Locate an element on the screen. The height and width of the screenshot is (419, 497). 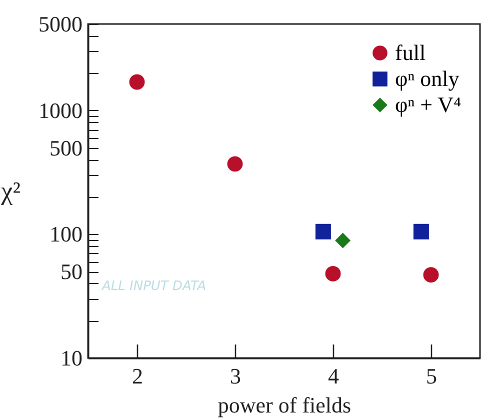
x-tick-label: 2 is located at coordinates (137, 376).